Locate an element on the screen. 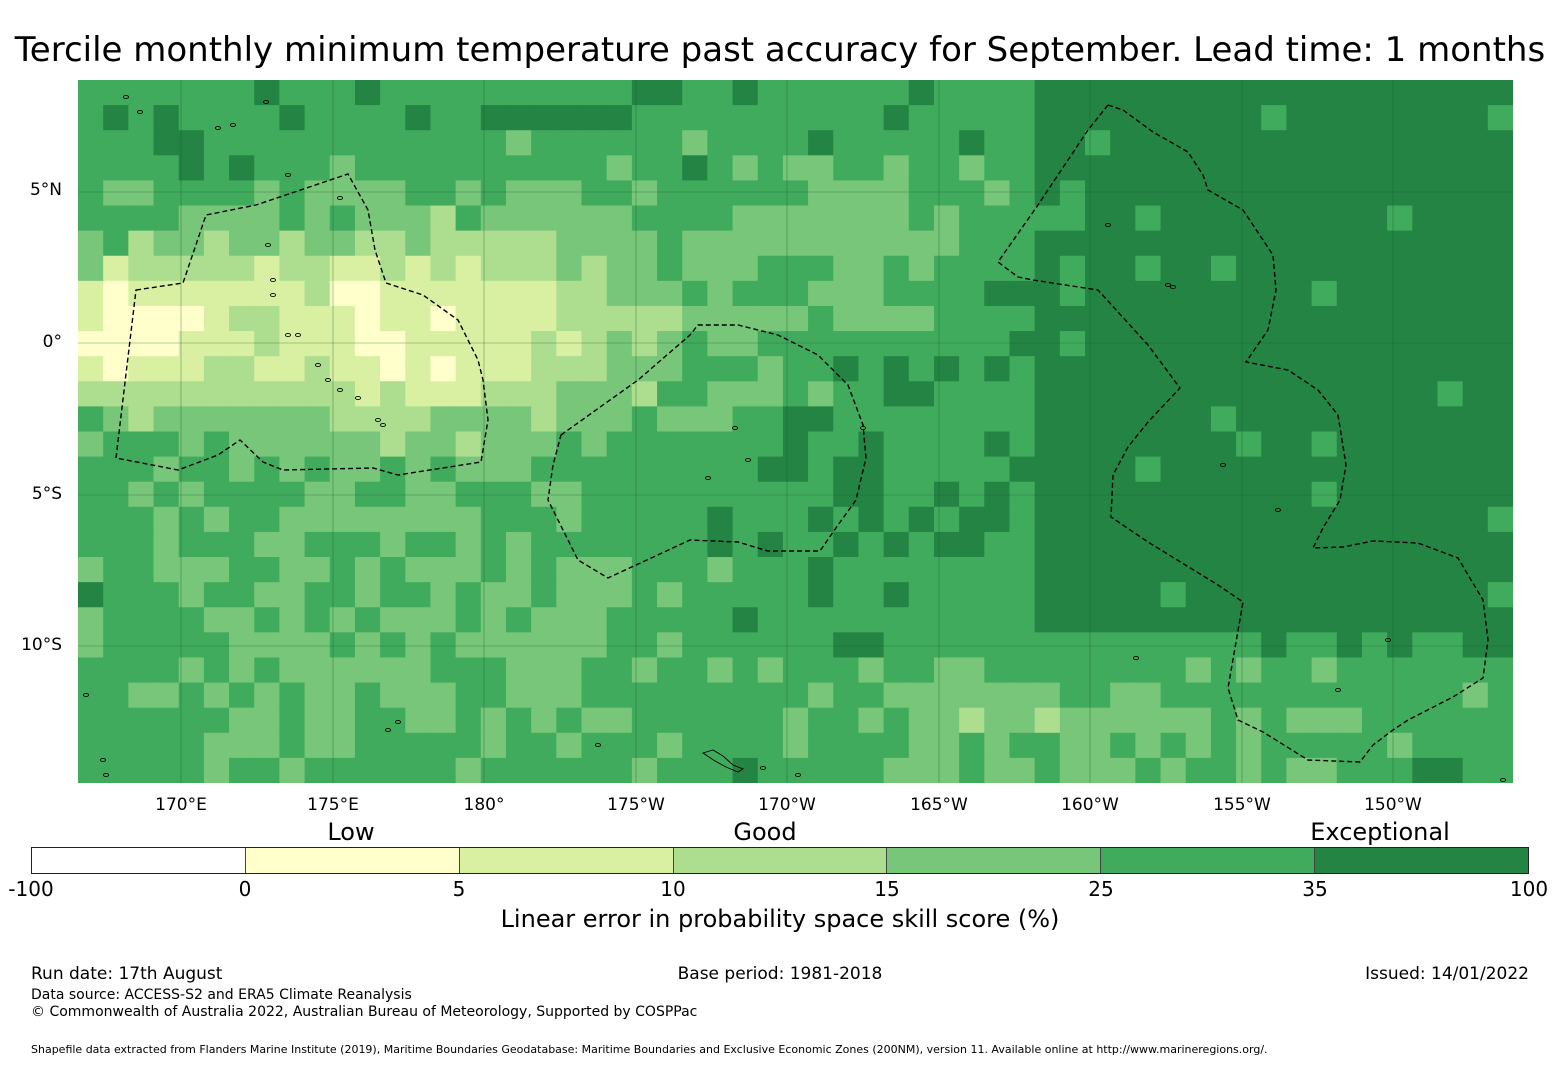 The image size is (1560, 1065). lat-label-0: 0° is located at coordinates (52, 342).